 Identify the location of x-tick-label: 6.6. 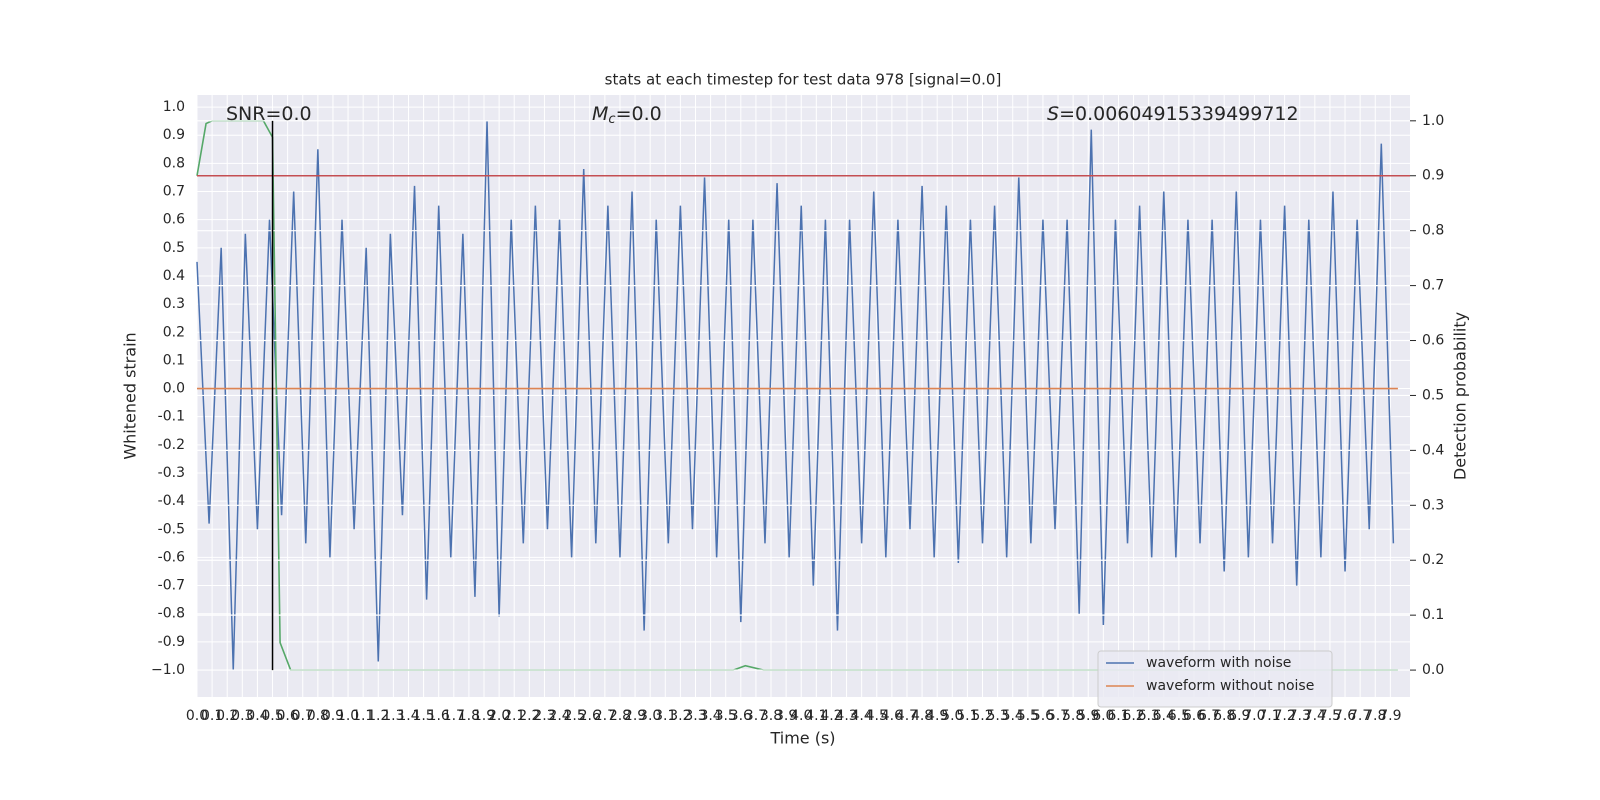
(1194, 716).